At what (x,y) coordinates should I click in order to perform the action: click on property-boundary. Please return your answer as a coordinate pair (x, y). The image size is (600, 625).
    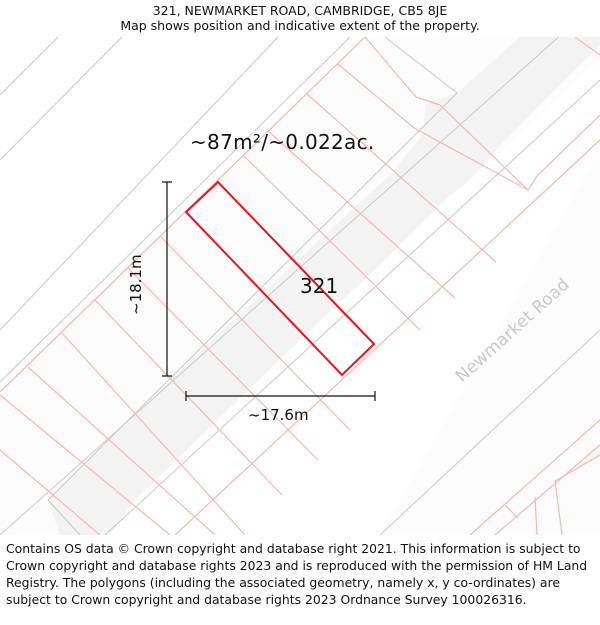
    Looking at the image, I should click on (280, 278).